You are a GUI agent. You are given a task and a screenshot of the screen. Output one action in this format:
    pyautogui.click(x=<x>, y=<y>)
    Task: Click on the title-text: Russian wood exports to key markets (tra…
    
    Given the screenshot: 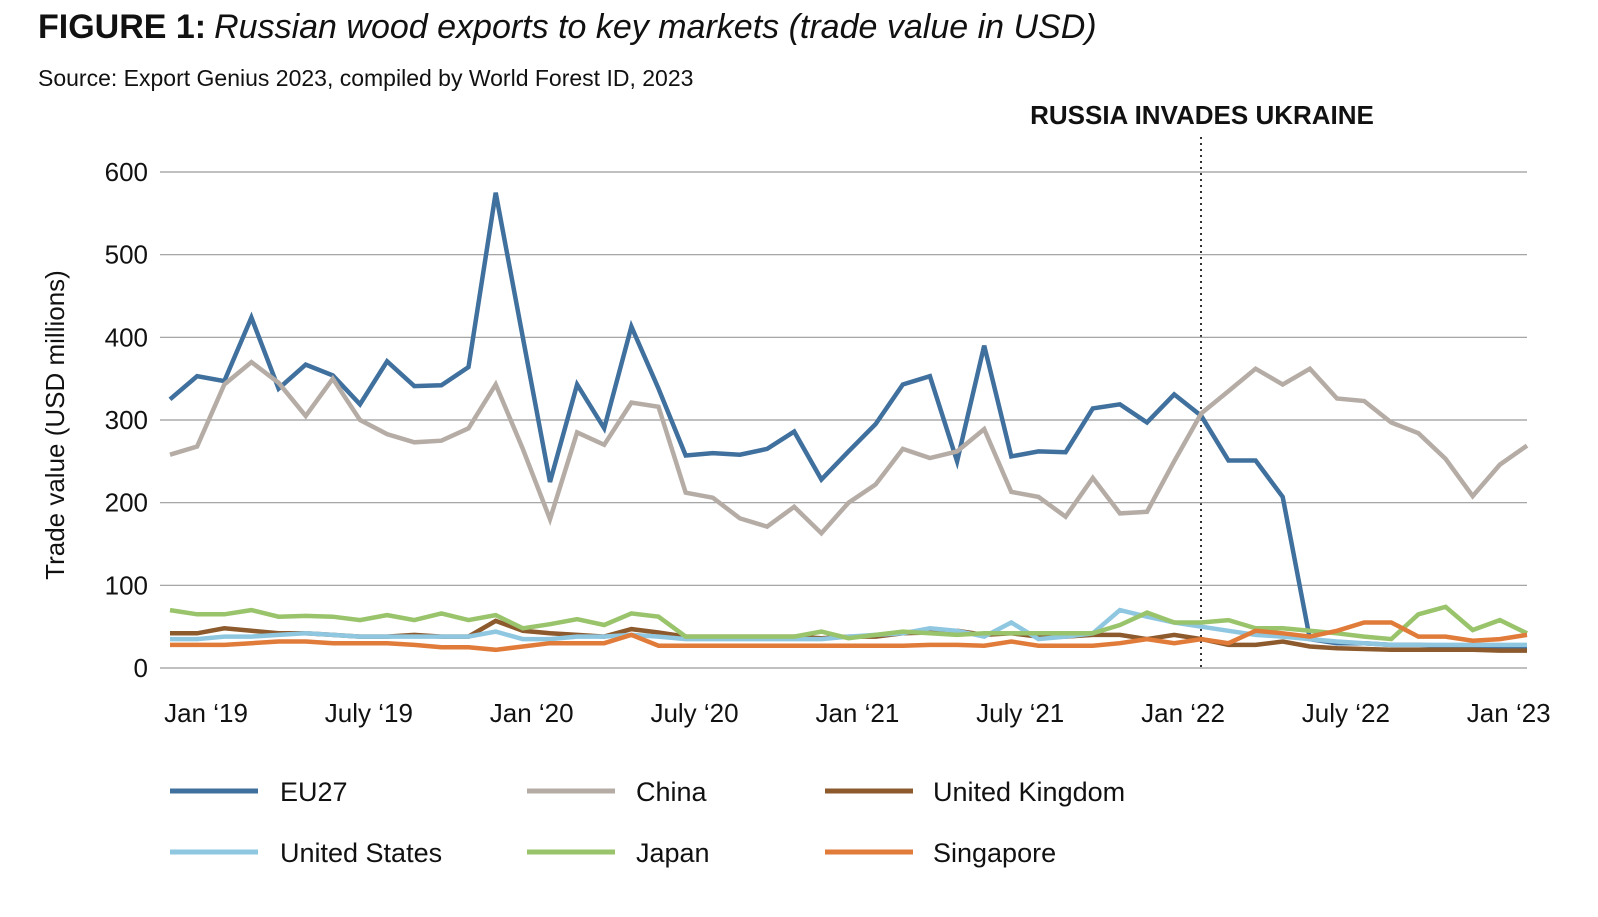 What is the action you would take?
    pyautogui.click(x=655, y=27)
    